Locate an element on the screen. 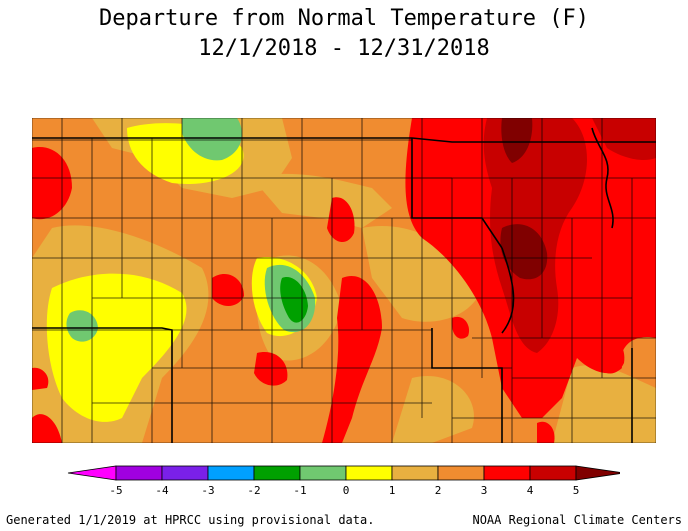 The height and width of the screenshot is (531, 688). legend-tick-labels: -5 -4 -3 -2 -1 0 1 2 3 4 5 is located at coordinates (344, 490).